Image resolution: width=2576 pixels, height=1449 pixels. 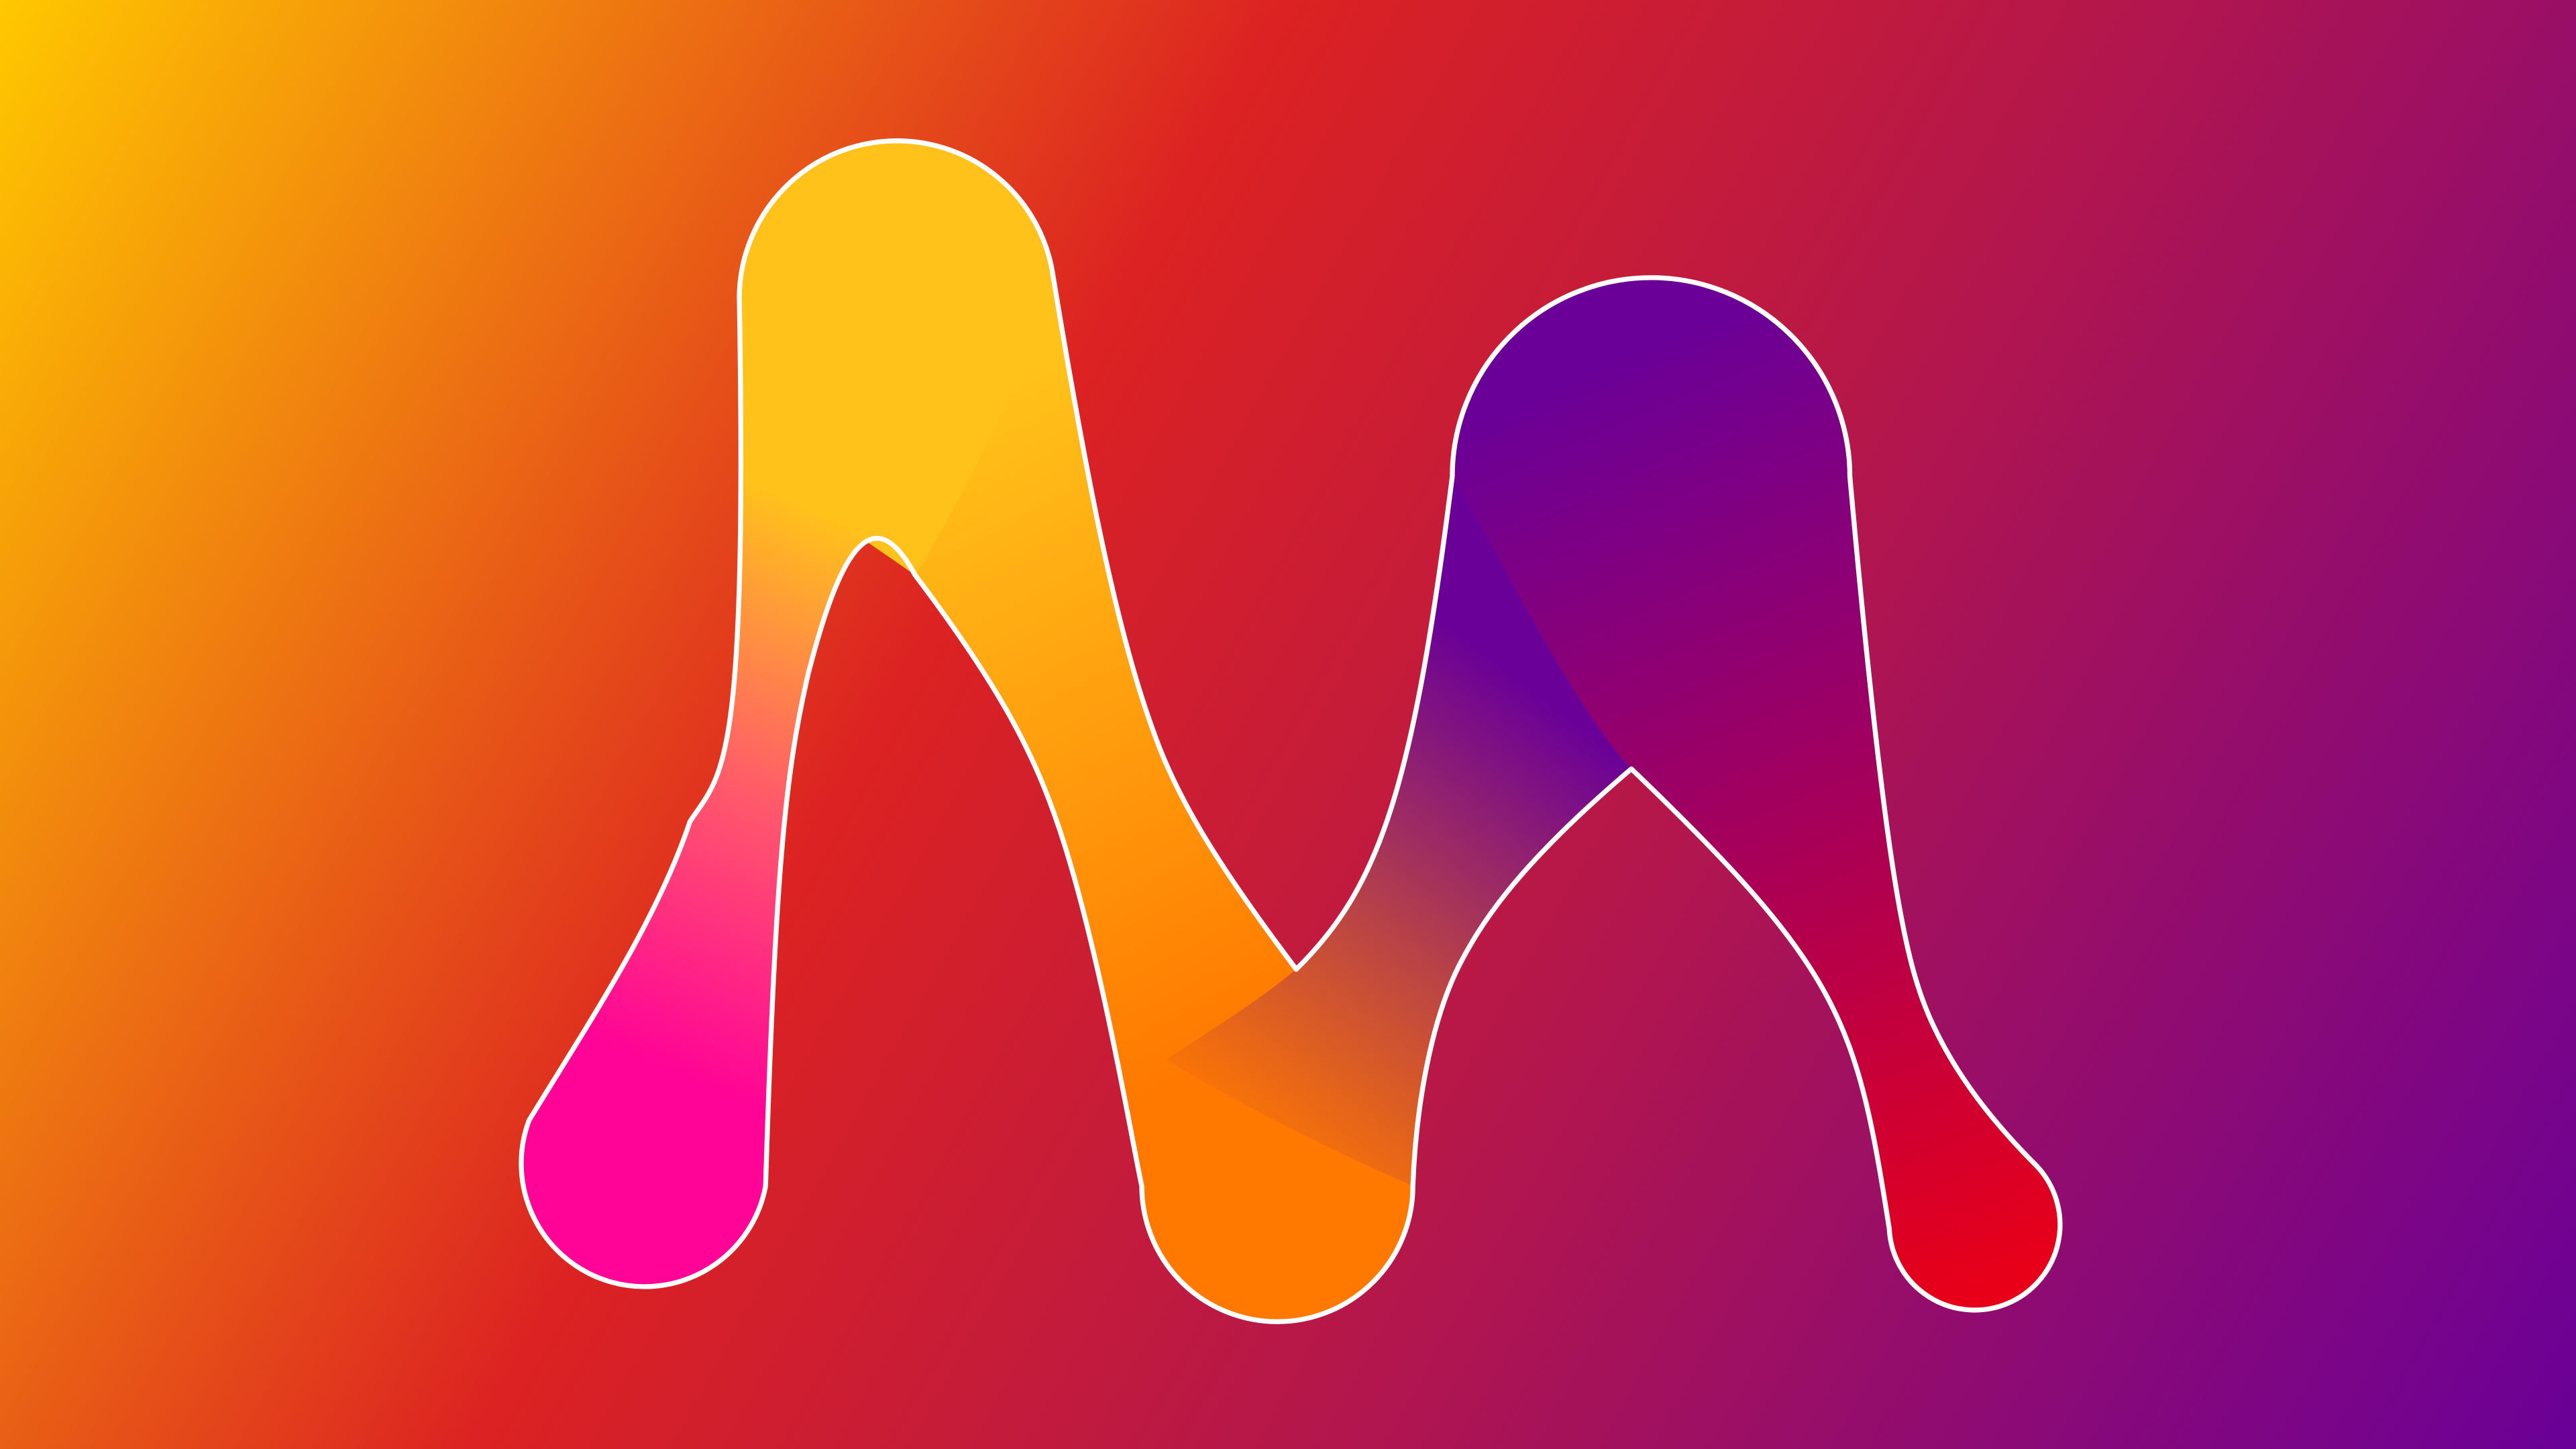 What do you see at coordinates (718, 791) in the screenshot?
I see `left-leg-shape` at bounding box center [718, 791].